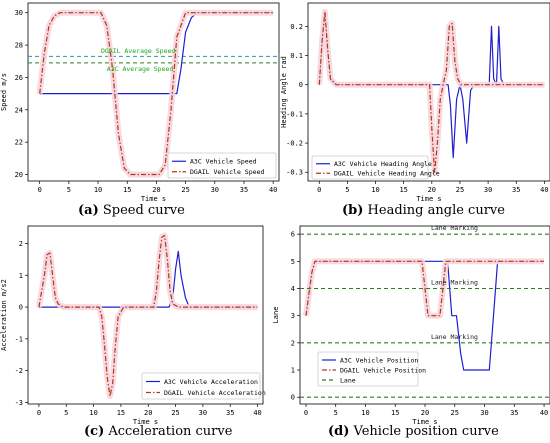 The height and width of the screenshot is (443, 550). What do you see at coordinates (19, 143) in the screenshot?
I see `y-tick-label: 22` at bounding box center [19, 143].